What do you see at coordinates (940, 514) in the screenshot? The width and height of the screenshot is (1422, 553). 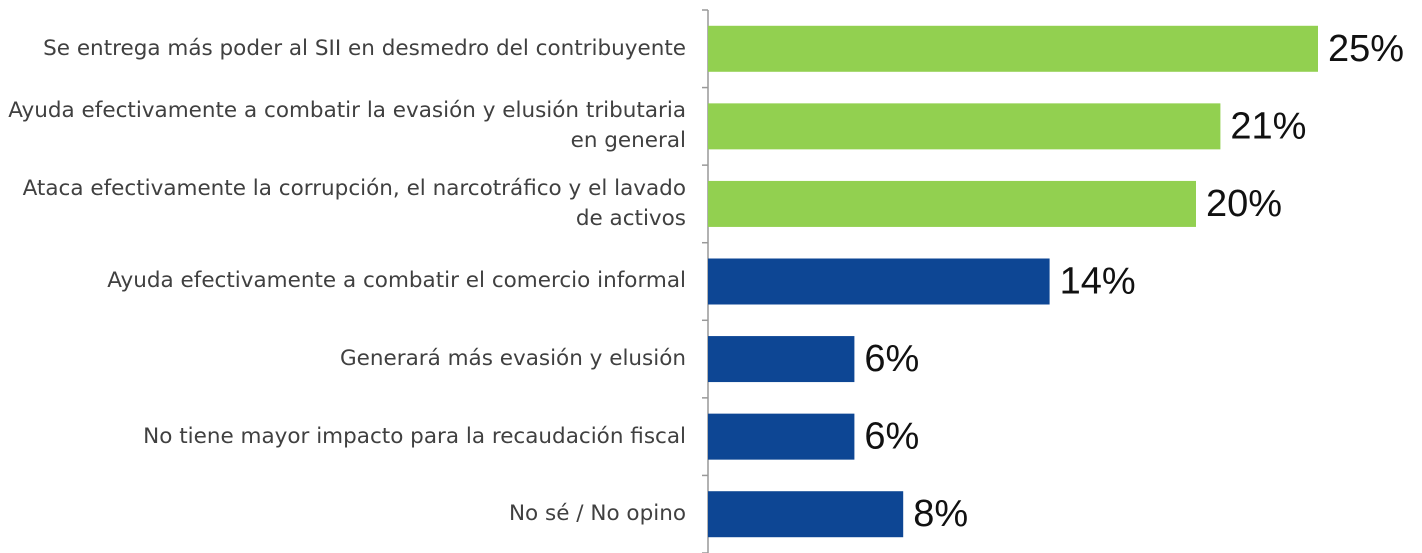 I see `value-label: 8%` at bounding box center [940, 514].